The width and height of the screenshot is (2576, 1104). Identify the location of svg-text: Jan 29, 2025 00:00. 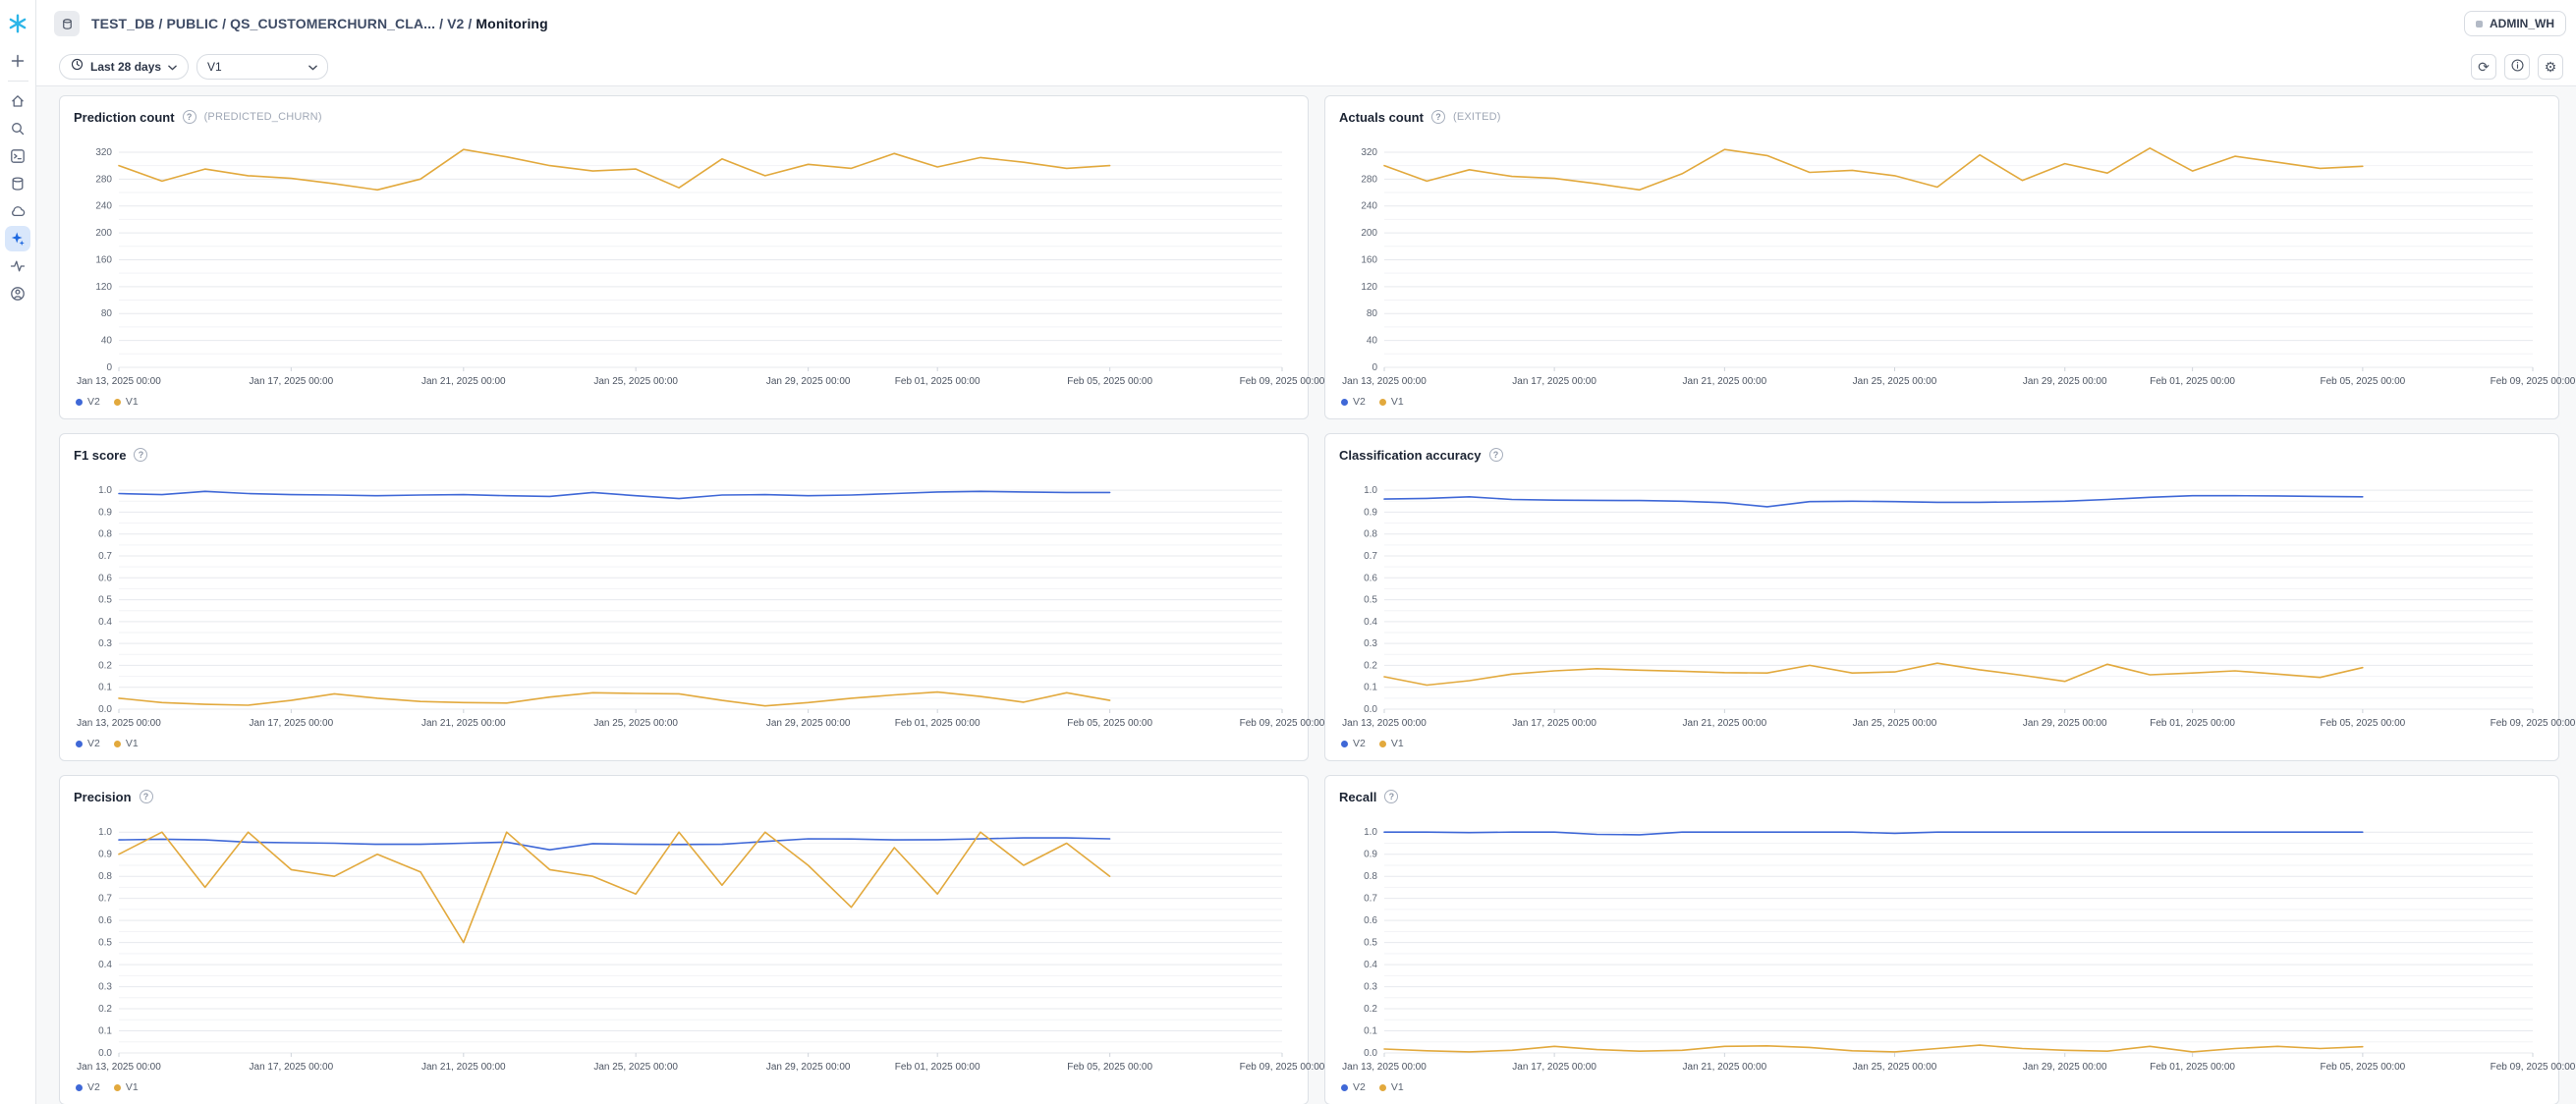
(808, 724).